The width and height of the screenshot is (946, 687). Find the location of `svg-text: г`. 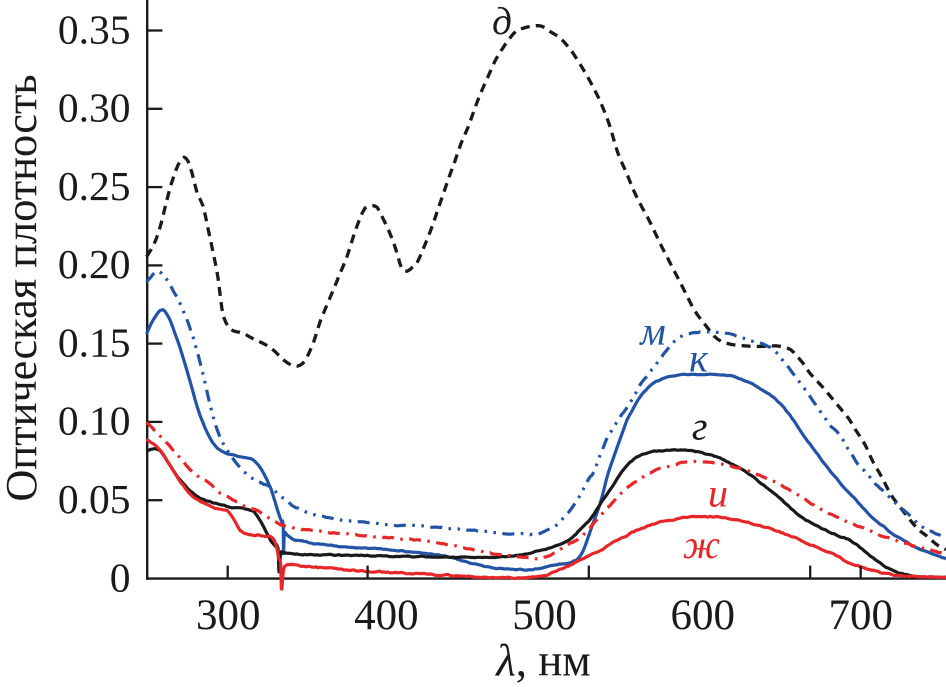

svg-text: г is located at coordinates (700, 426).